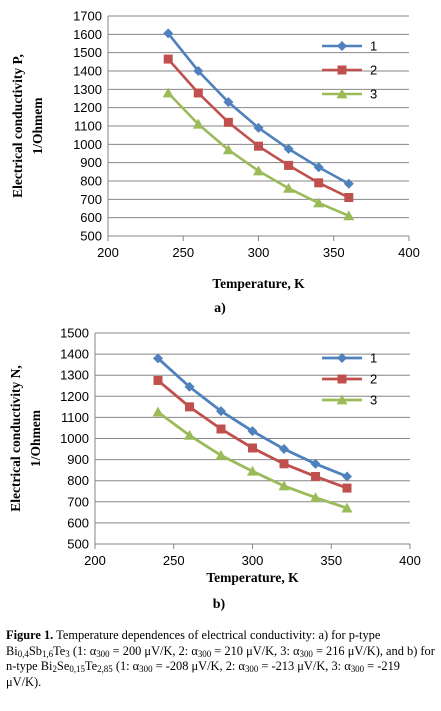 The height and width of the screenshot is (711, 441). Describe the element at coordinates (54, 669) in the screenshot. I see `caption-sub: 2` at that location.